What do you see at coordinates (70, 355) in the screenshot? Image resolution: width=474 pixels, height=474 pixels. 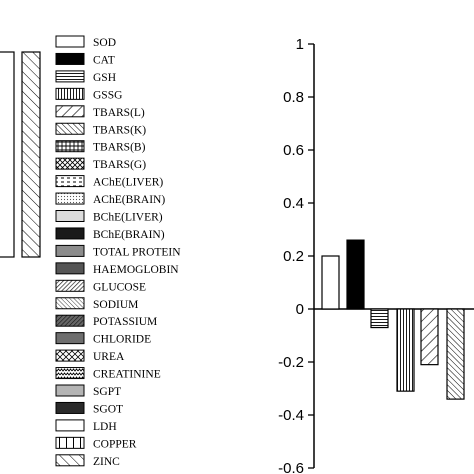 I see `legend-swatch-urea` at bounding box center [70, 355].